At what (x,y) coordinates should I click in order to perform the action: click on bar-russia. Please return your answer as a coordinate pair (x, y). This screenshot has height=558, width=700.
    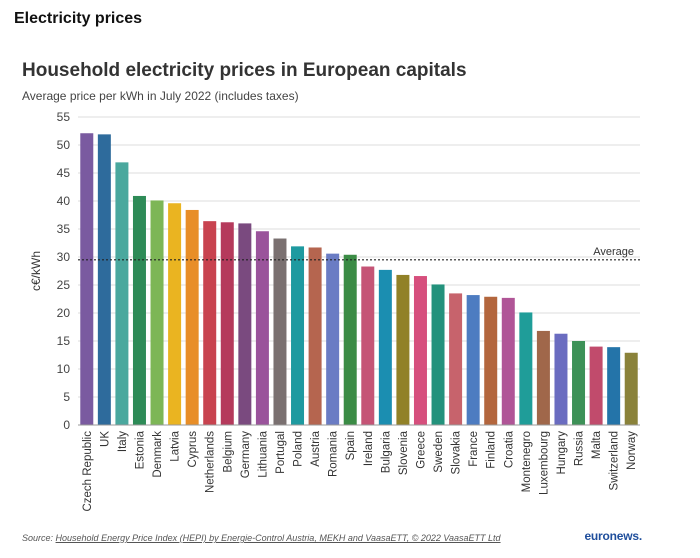
    Looking at the image, I should click on (579, 383).